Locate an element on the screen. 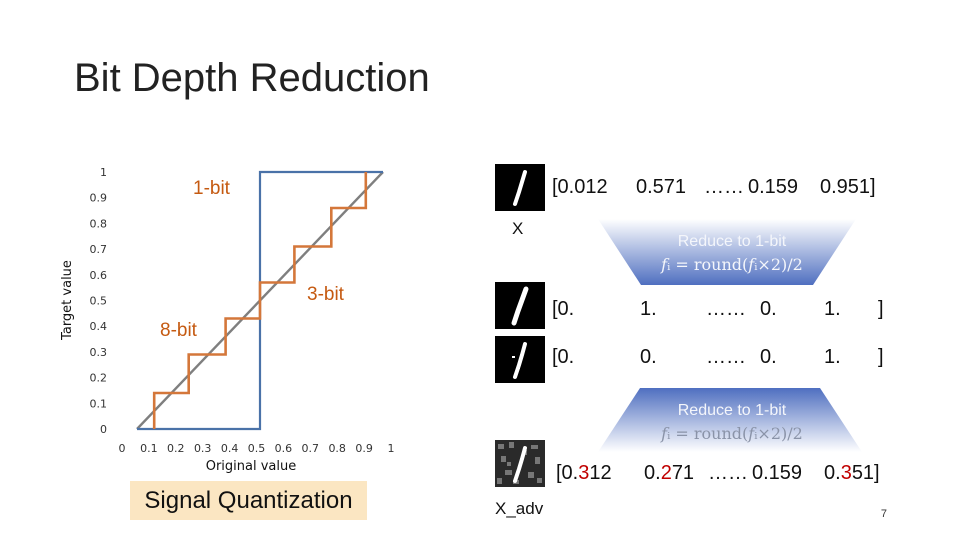 The width and height of the screenshot is (960, 540). series-line-3-bit is located at coordinates (260, 300).